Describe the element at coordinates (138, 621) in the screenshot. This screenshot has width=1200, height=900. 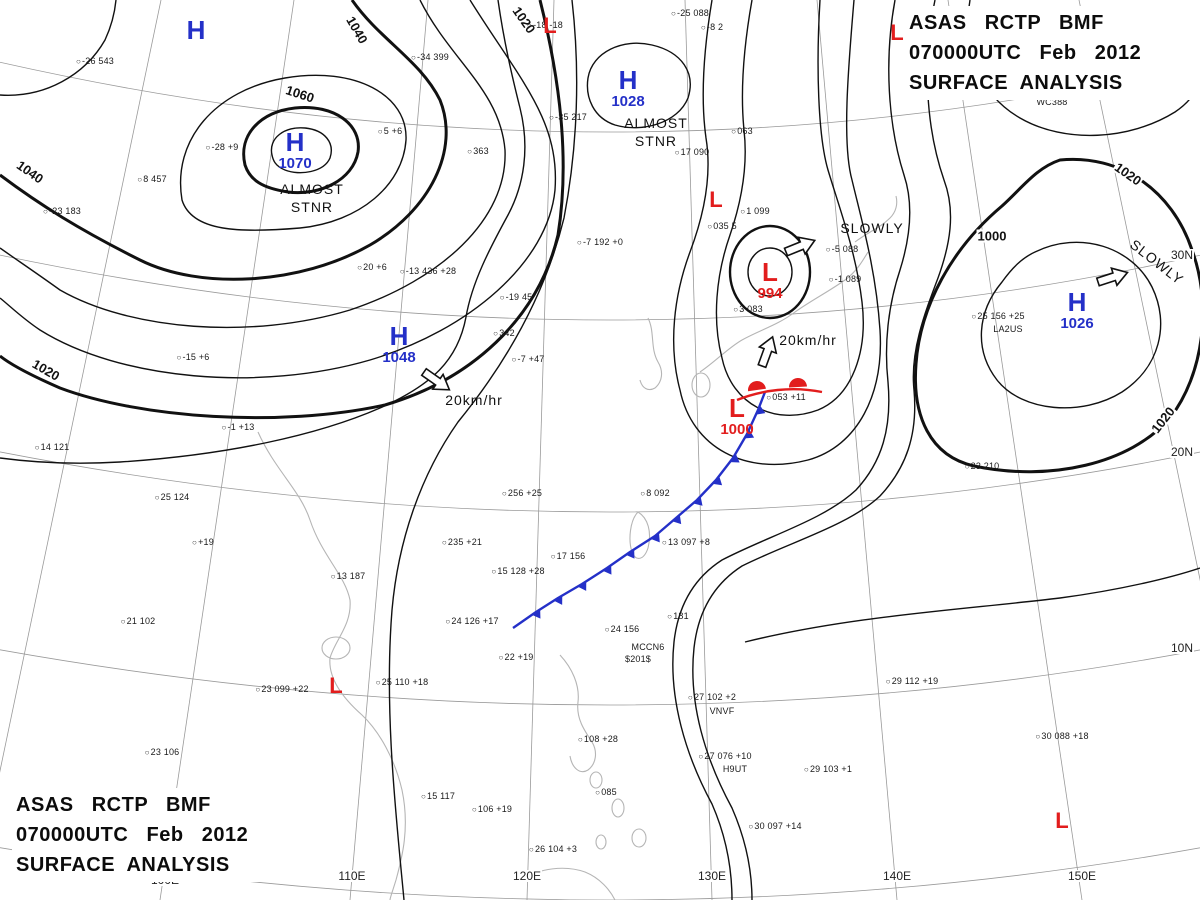
I see `station-plot: 21 102` at that location.